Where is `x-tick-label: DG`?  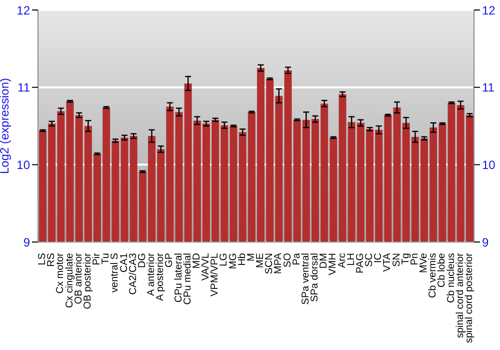
x-tick-label: DG is located at coordinates (142, 260).